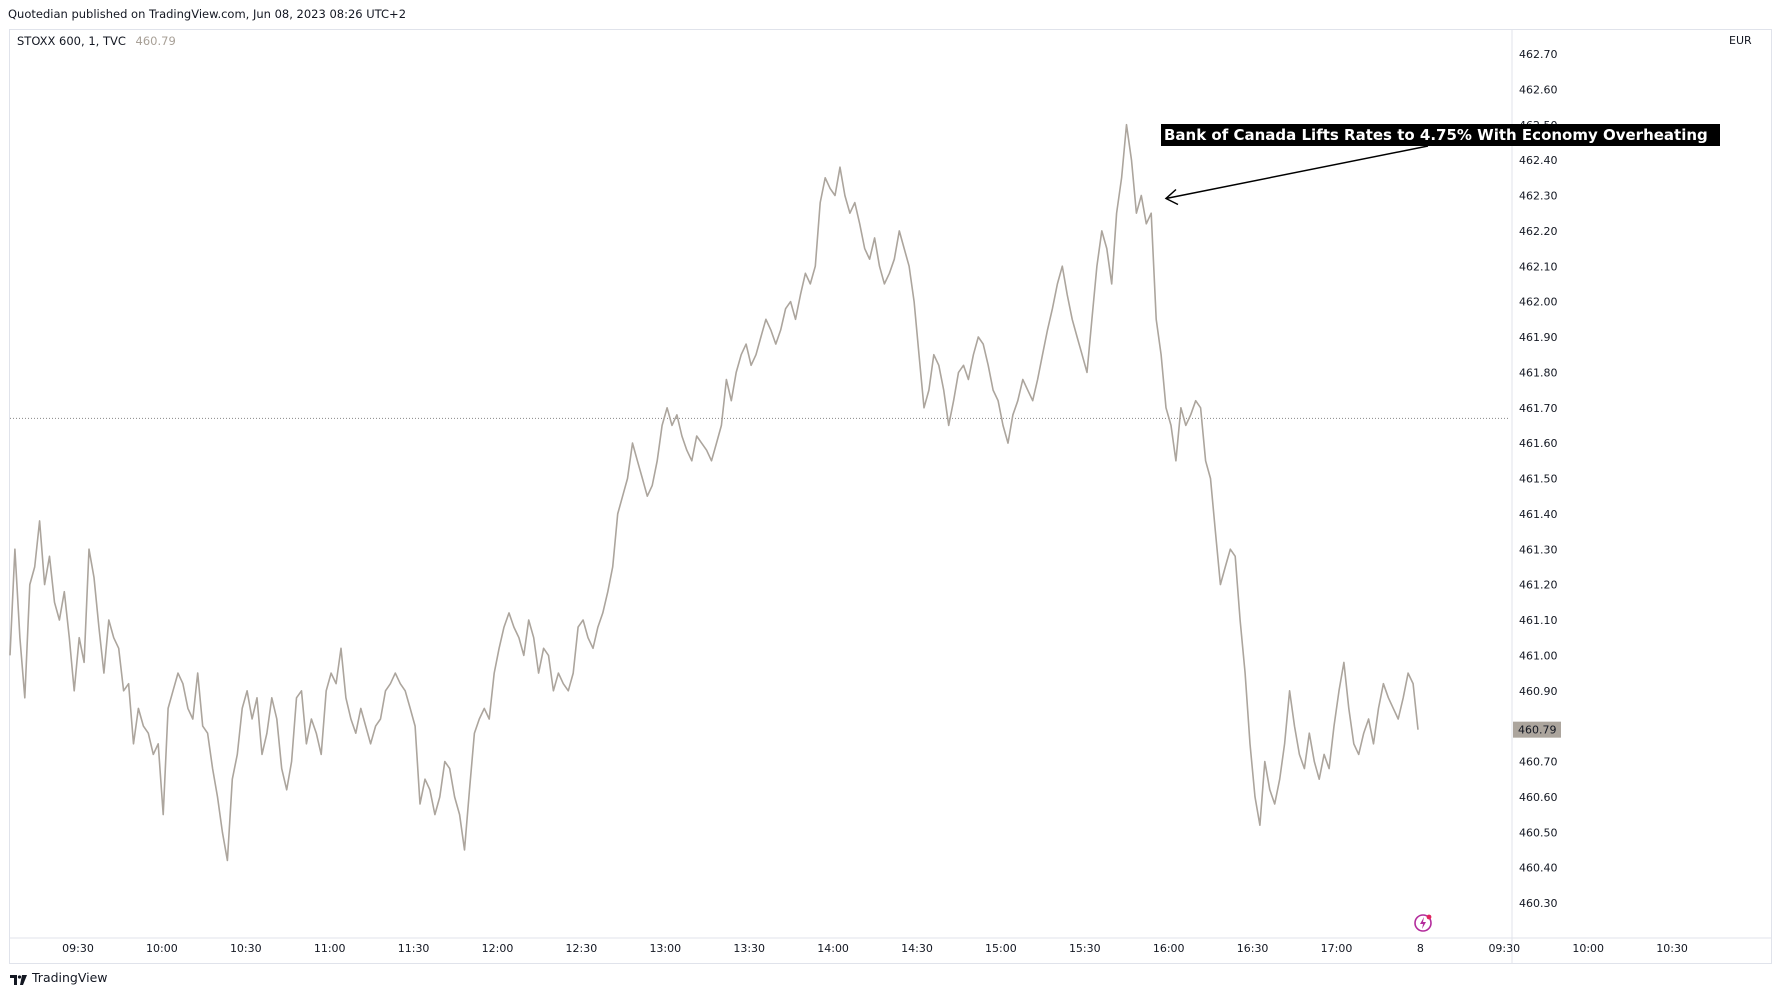  I want to click on symbol-last-value: 460.79, so click(155, 41).